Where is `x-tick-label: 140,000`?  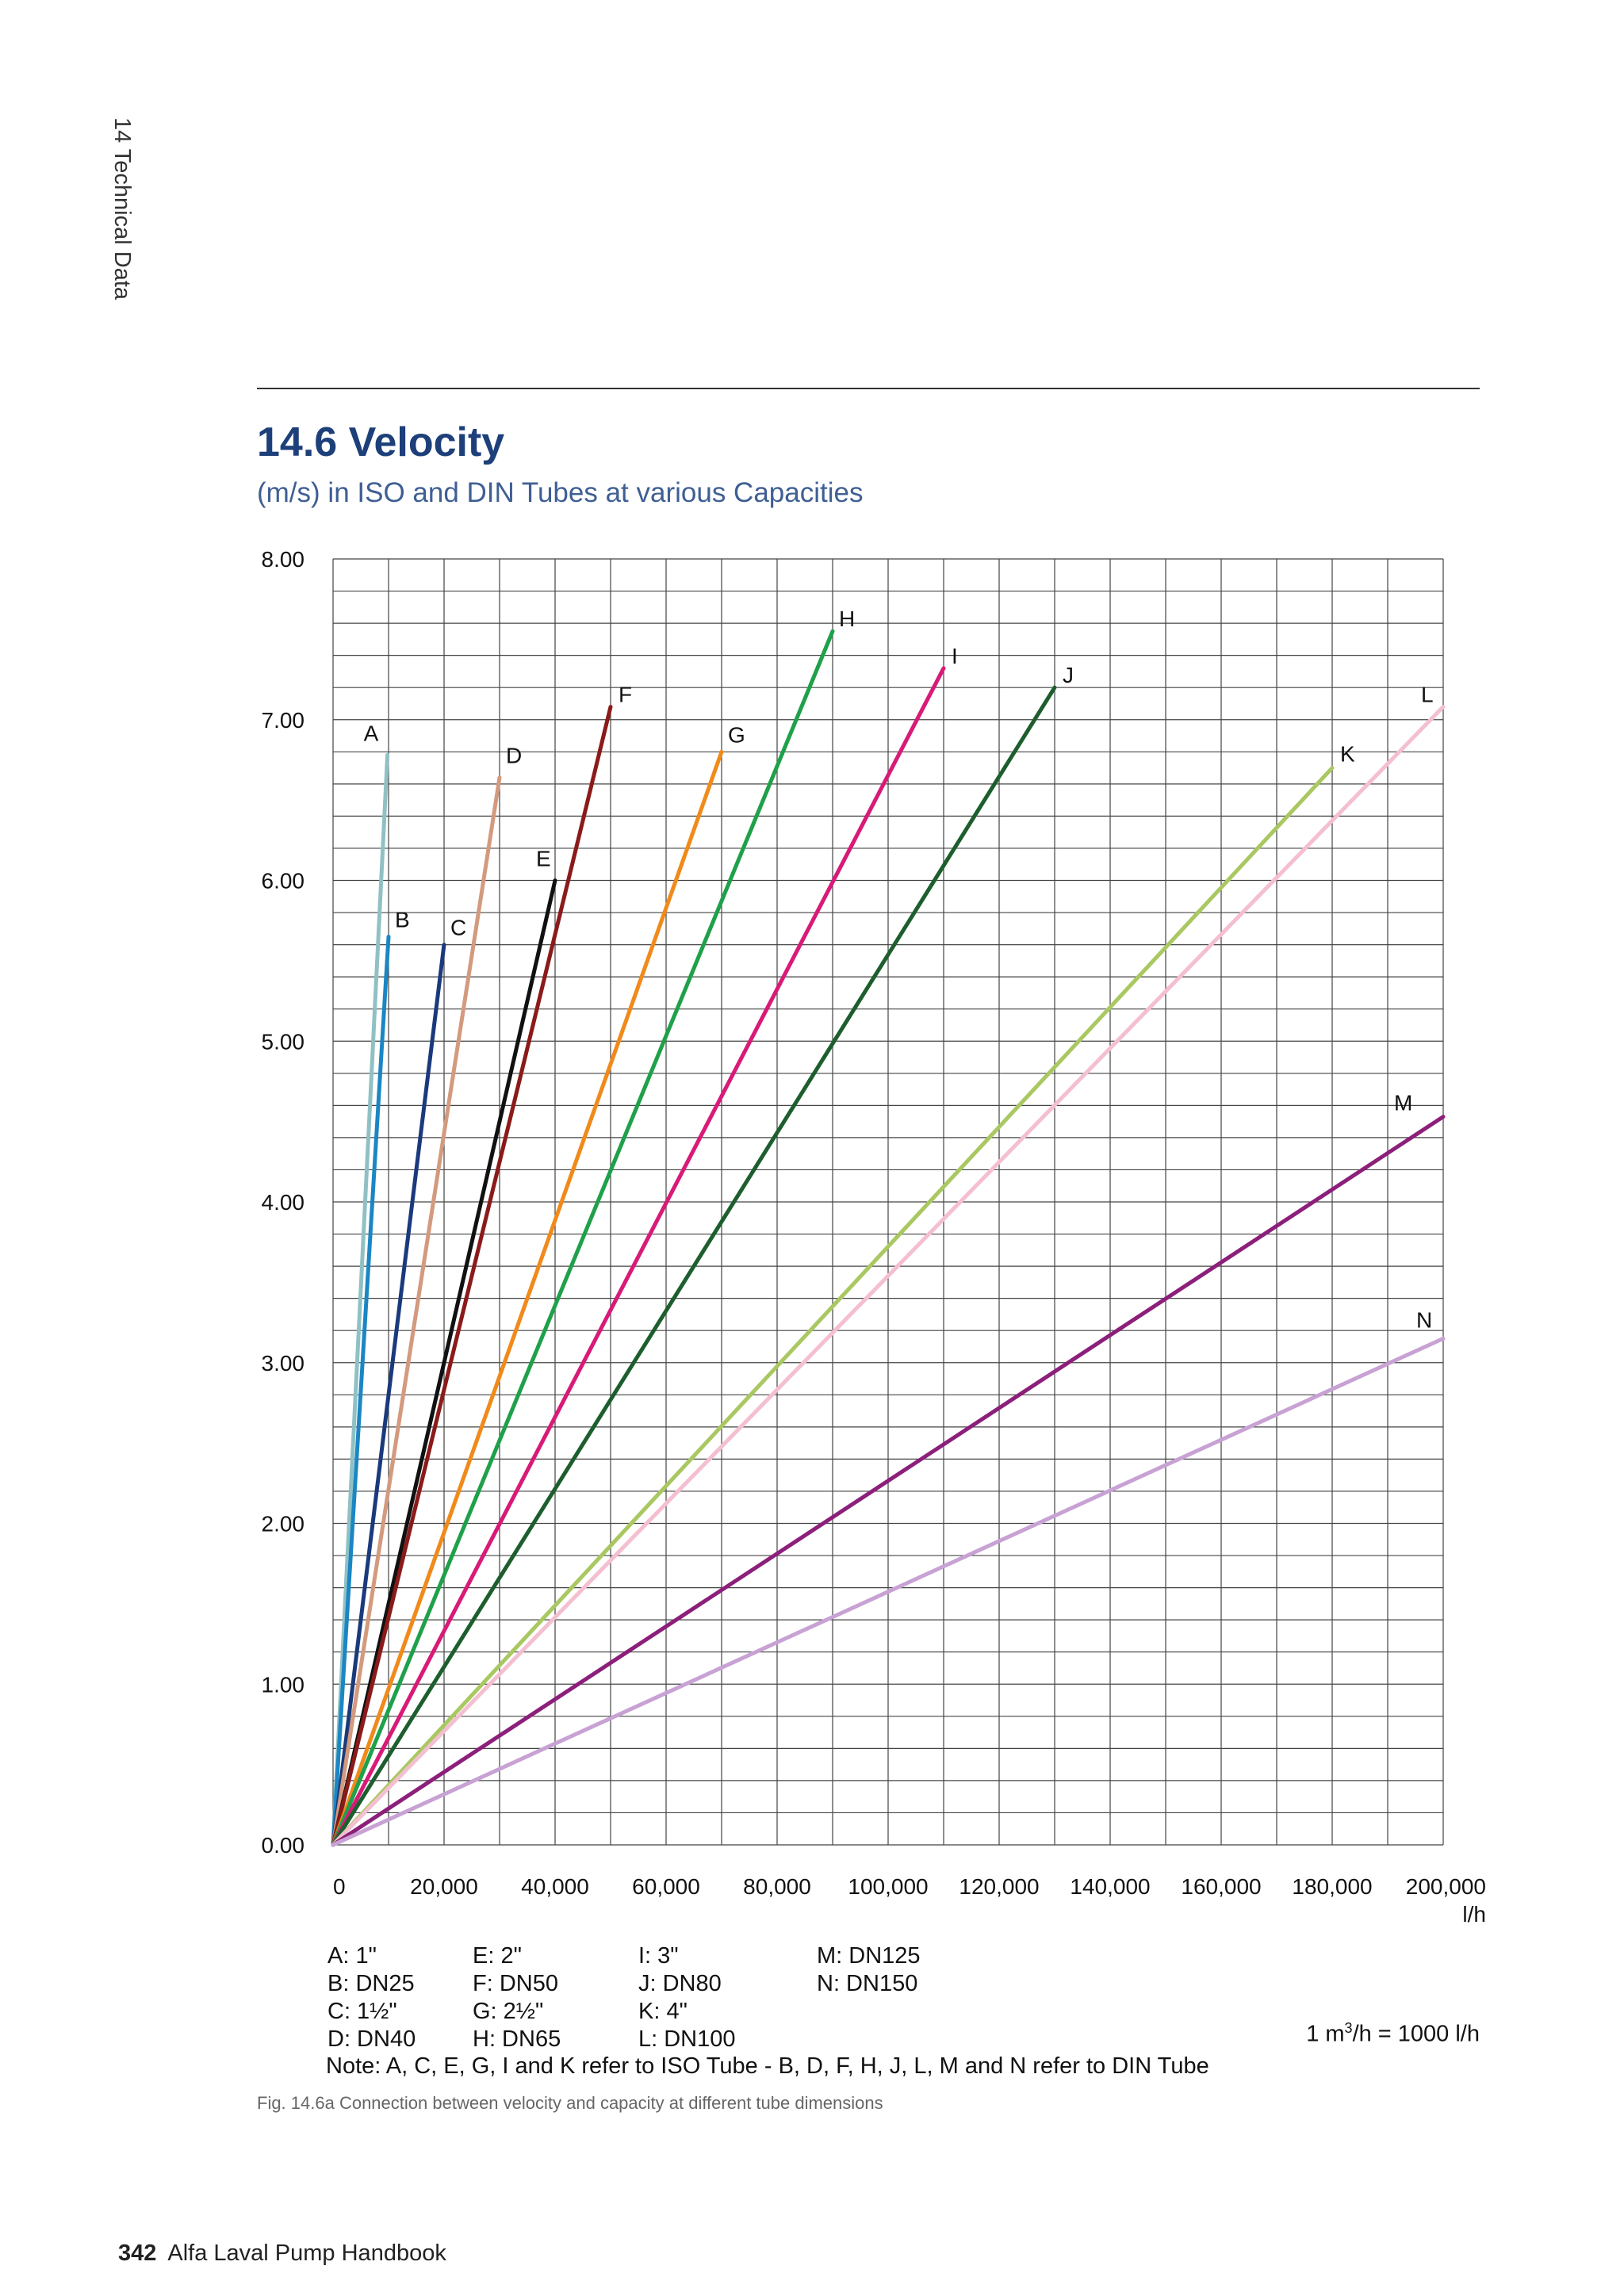
x-tick-label: 140,000 is located at coordinates (1110, 1886).